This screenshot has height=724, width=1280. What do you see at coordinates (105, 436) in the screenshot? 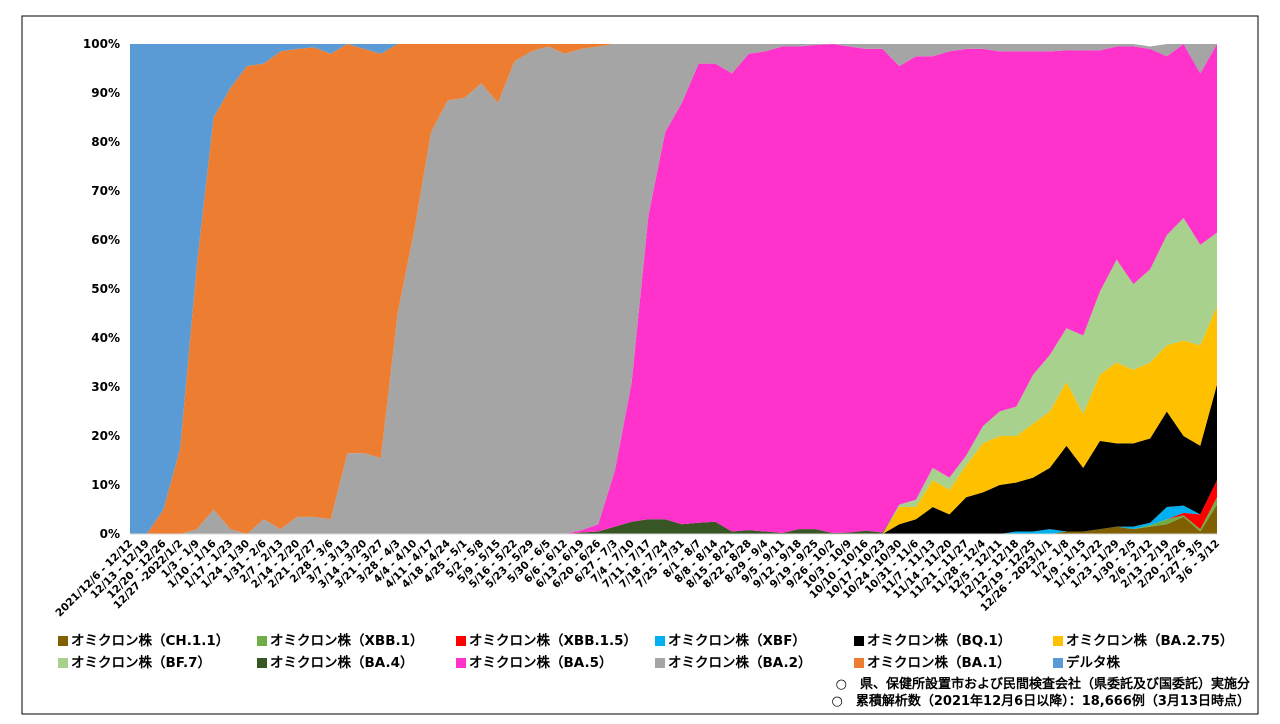
I see `y-tick-label: 20%` at bounding box center [105, 436].